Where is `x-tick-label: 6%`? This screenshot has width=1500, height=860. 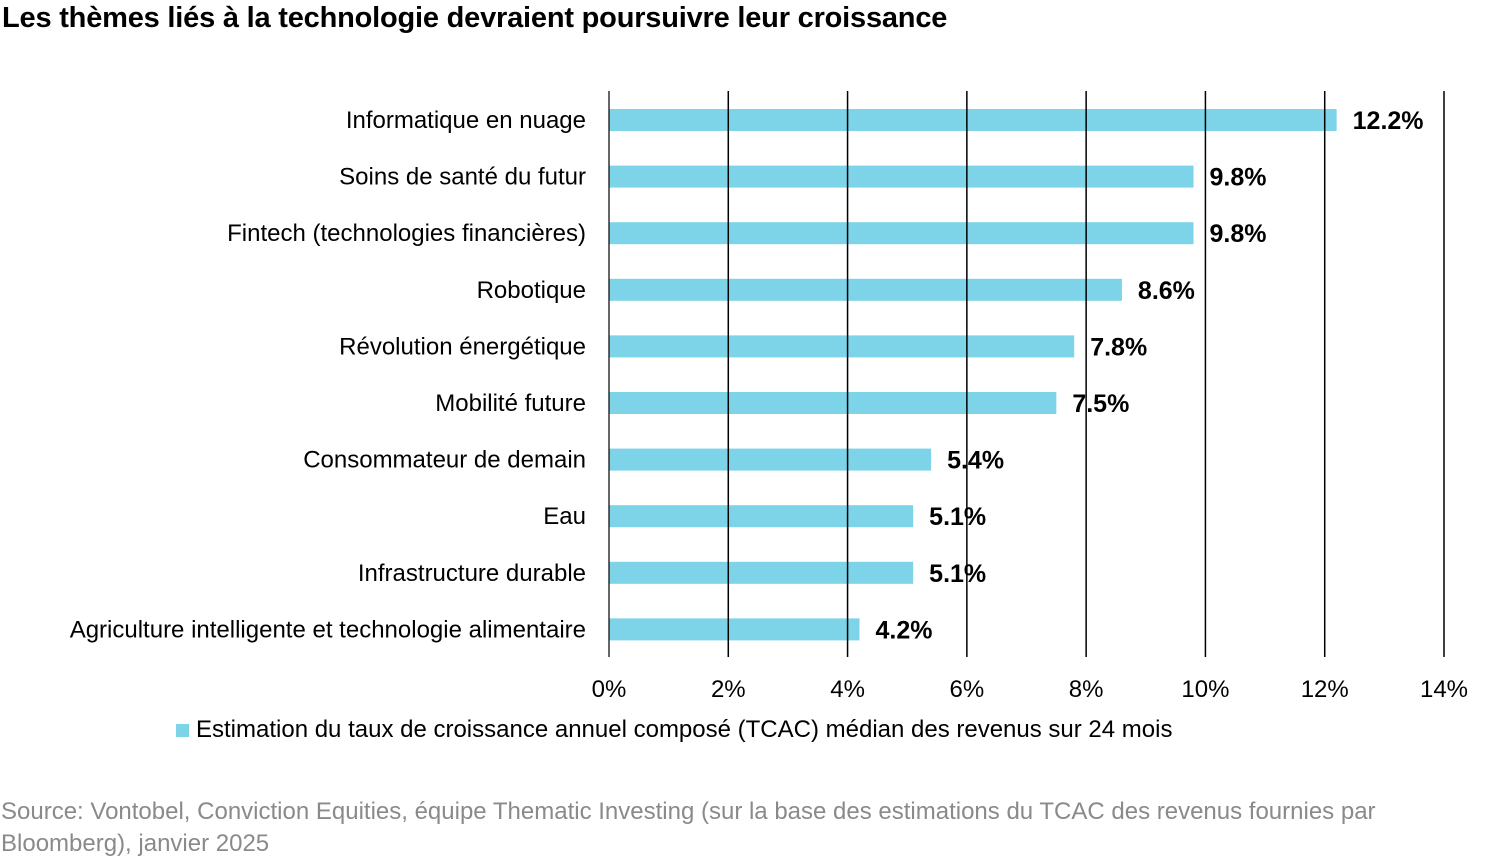 x-tick-label: 6% is located at coordinates (967, 689).